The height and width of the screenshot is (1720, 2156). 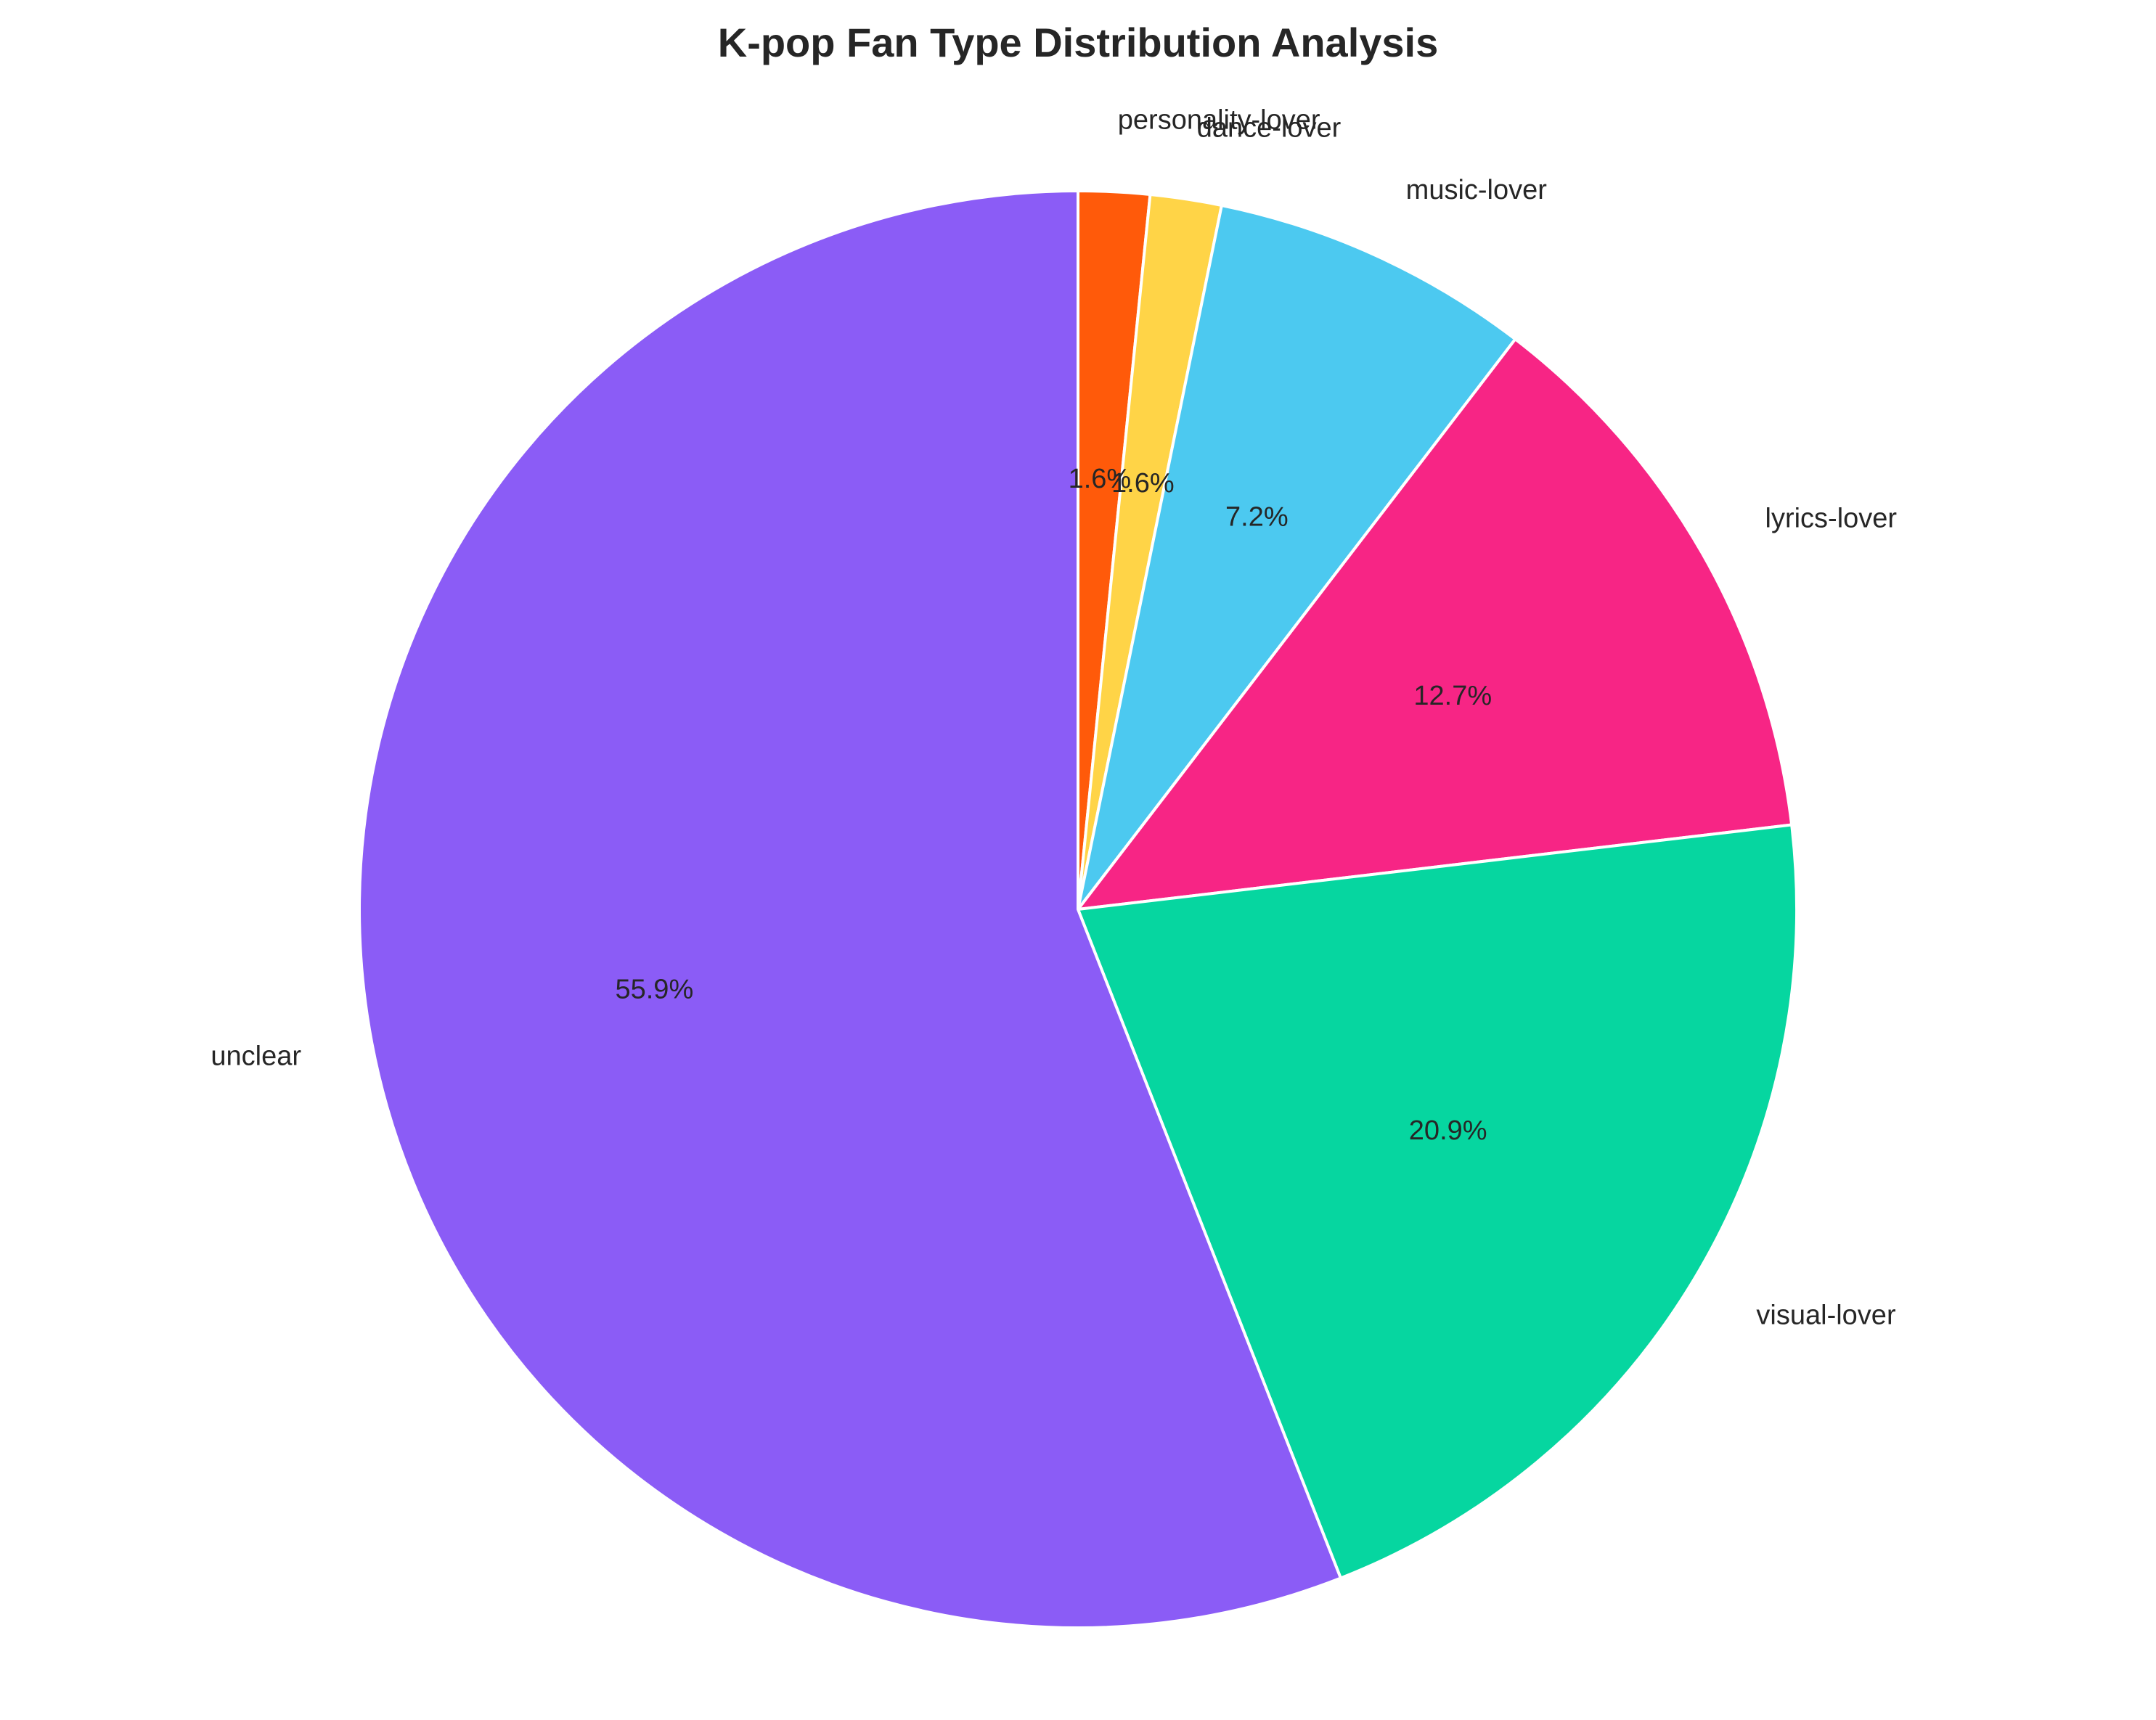 I want to click on pie-slice-music-lover, so click(x=1297, y=557).